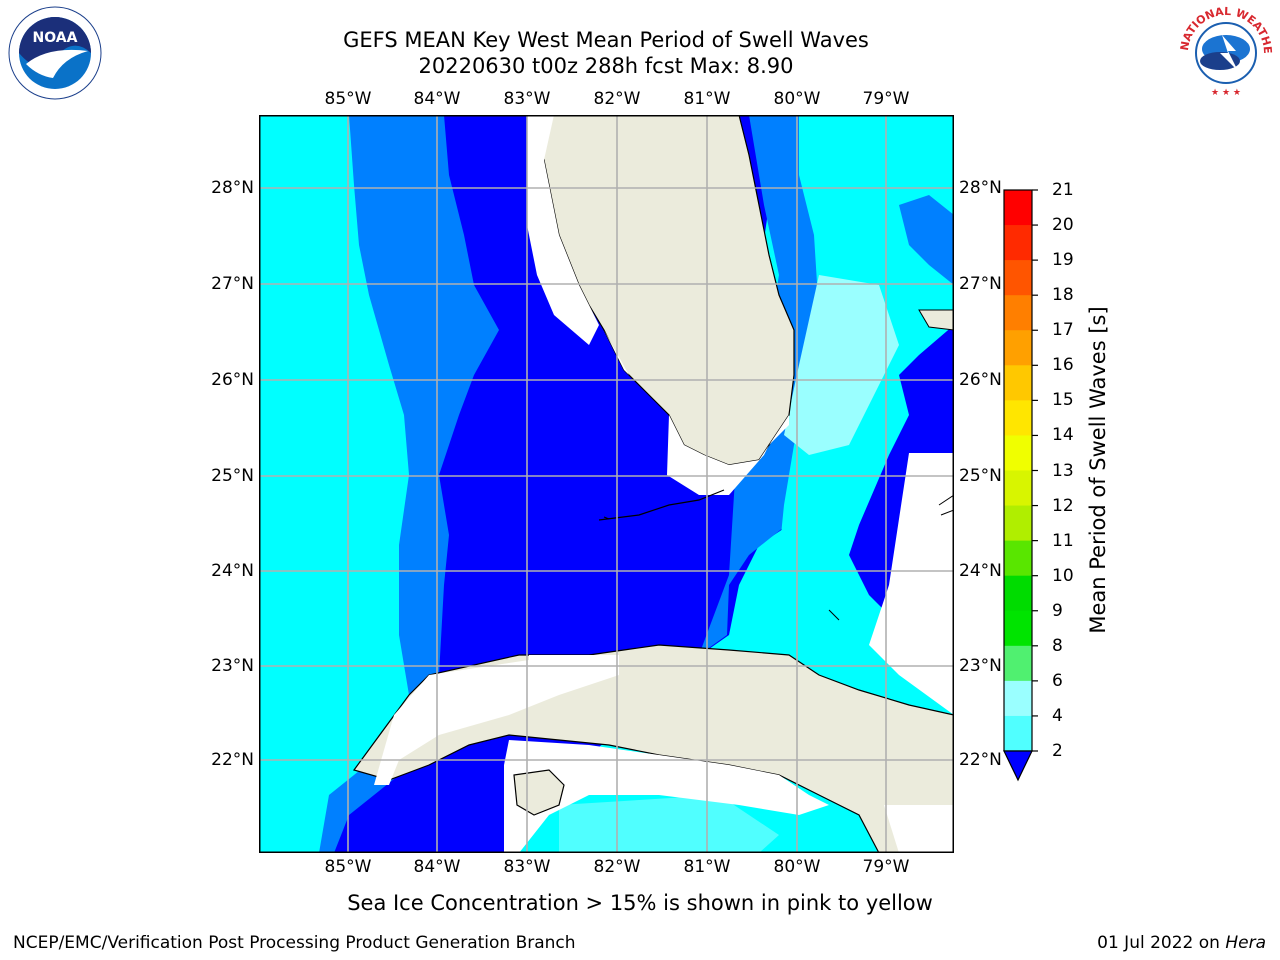 The image size is (1280, 960). Describe the element at coordinates (980, 760) in the screenshot. I see `lat-label-right: 22°N` at that location.